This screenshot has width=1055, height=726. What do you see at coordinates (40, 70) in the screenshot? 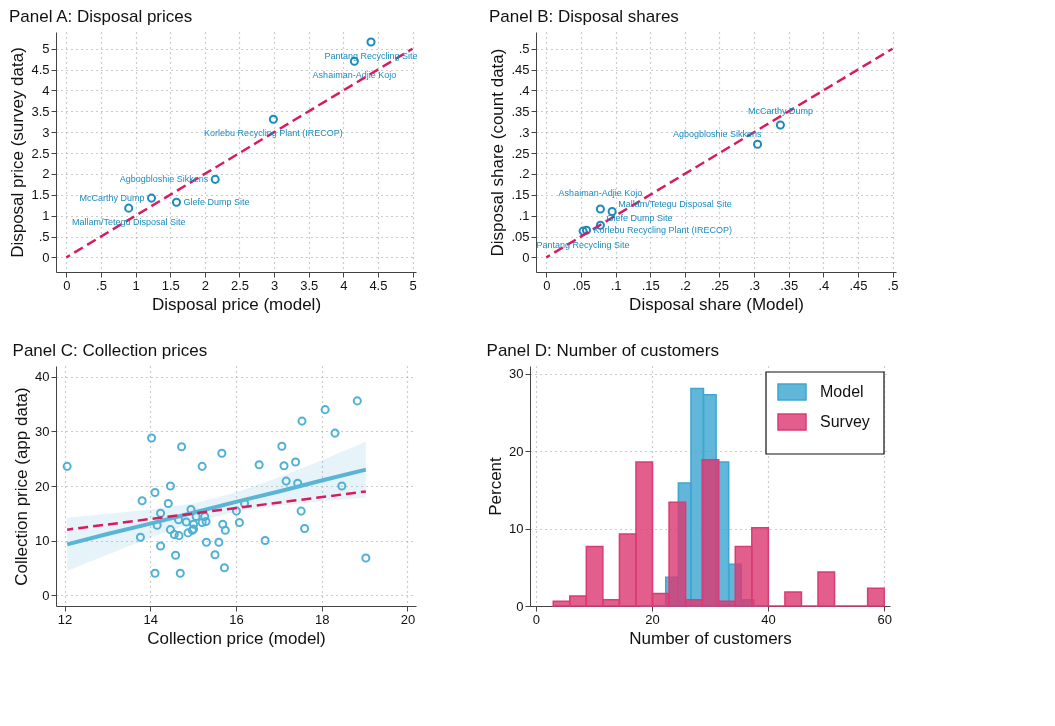
I see `y-tick-label: 4.5` at bounding box center [40, 70].